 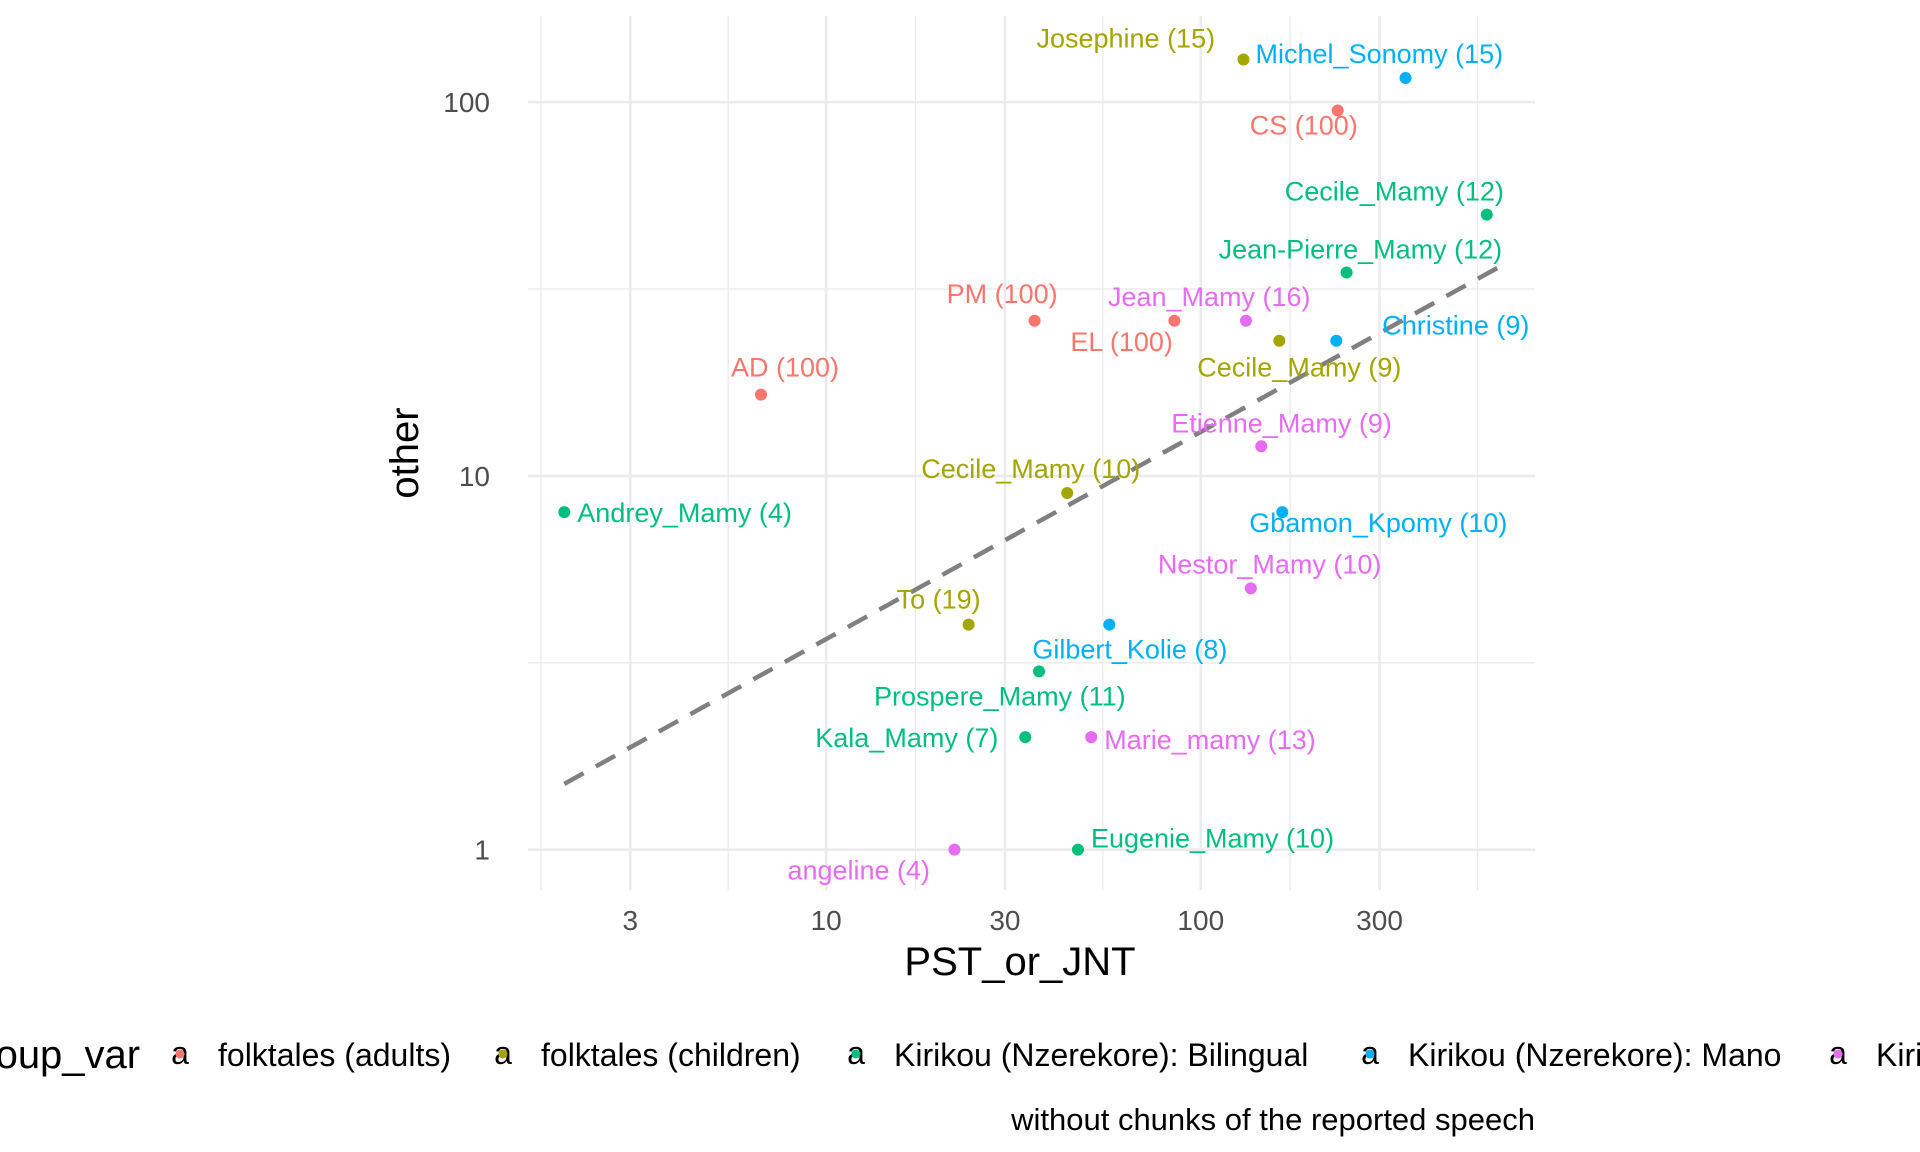 I want to click on x-axis-ticks: 3 10 30 100 300, so click(x=1012, y=920).